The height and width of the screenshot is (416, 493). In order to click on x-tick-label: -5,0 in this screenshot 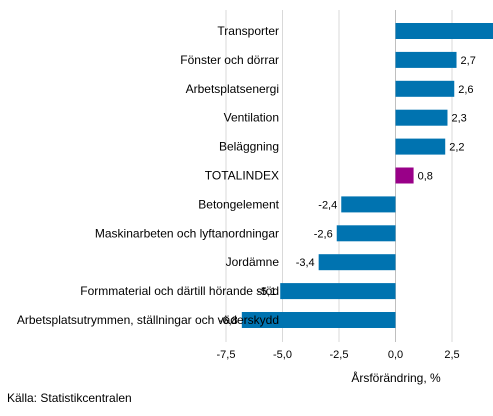, I will do `click(282, 355)`.